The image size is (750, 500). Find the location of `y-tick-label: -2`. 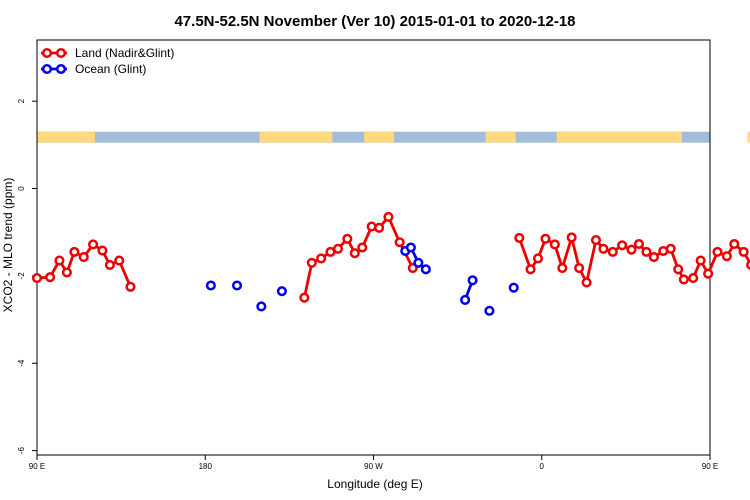

y-tick-label: -2 is located at coordinates (21, 276).